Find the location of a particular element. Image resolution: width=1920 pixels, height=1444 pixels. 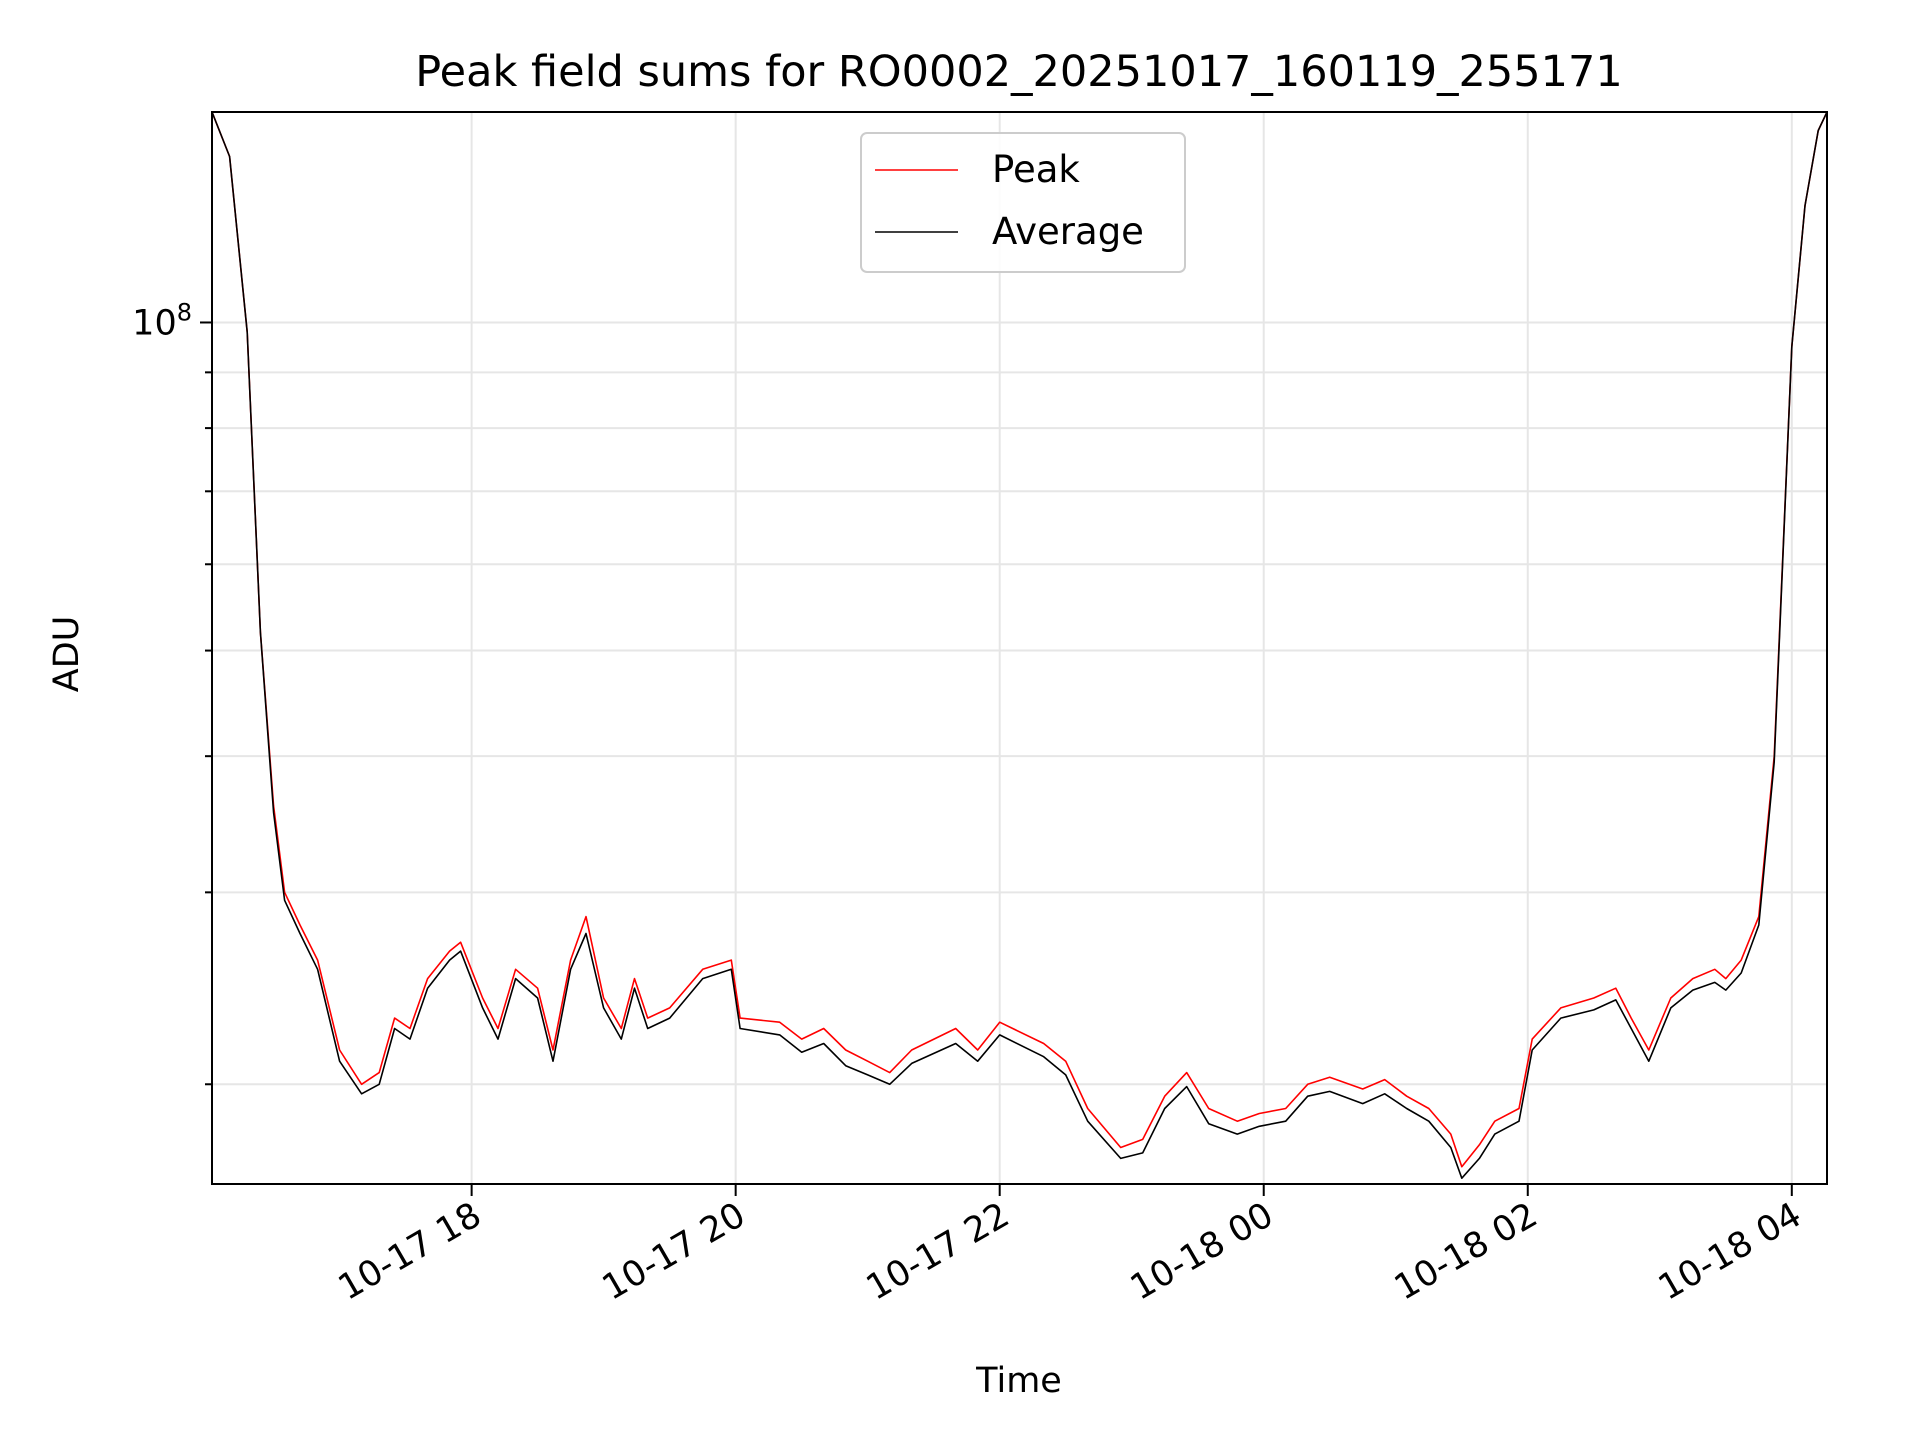

legend-label-peak: Peak is located at coordinates (1036, 169).